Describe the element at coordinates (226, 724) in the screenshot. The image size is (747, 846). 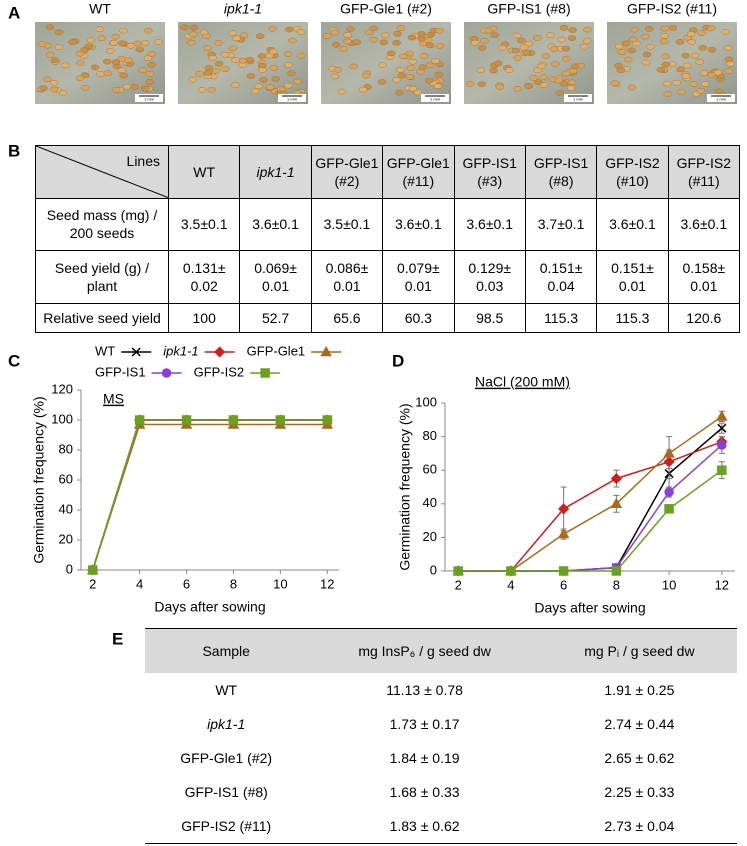
I see `table-cell: ipk1-1` at that location.